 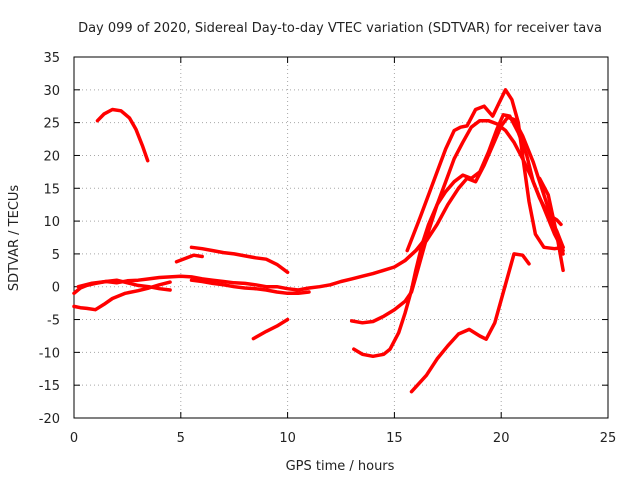 What do you see at coordinates (51, 91) in the screenshot?
I see `y-tick-label: 30` at bounding box center [51, 91].